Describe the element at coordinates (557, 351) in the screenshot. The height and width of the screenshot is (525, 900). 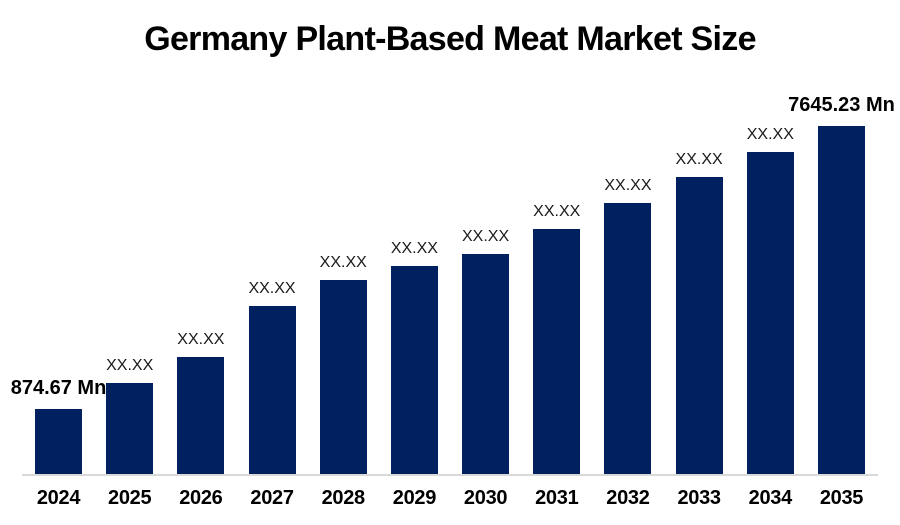
I see `bar-2031` at that location.